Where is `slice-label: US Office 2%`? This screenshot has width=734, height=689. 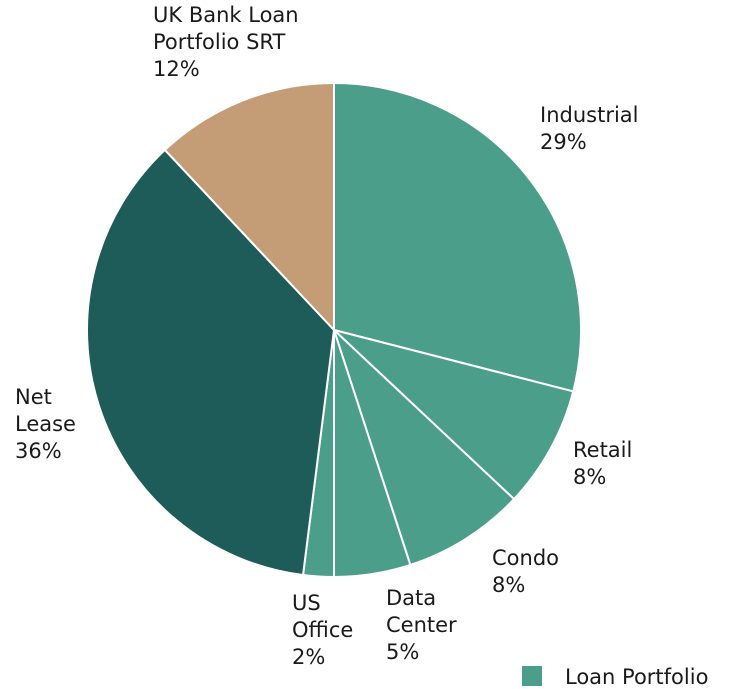 slice-label: US Office 2% is located at coordinates (322, 630).